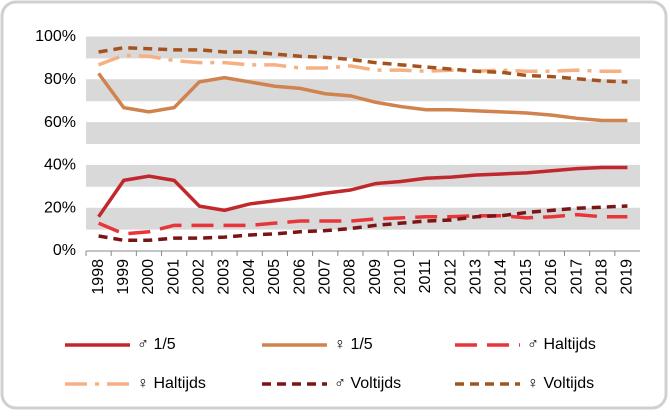 Image resolution: width=670 pixels, height=417 pixels. I want to click on x-tick-label: 2017, so click(576, 277).